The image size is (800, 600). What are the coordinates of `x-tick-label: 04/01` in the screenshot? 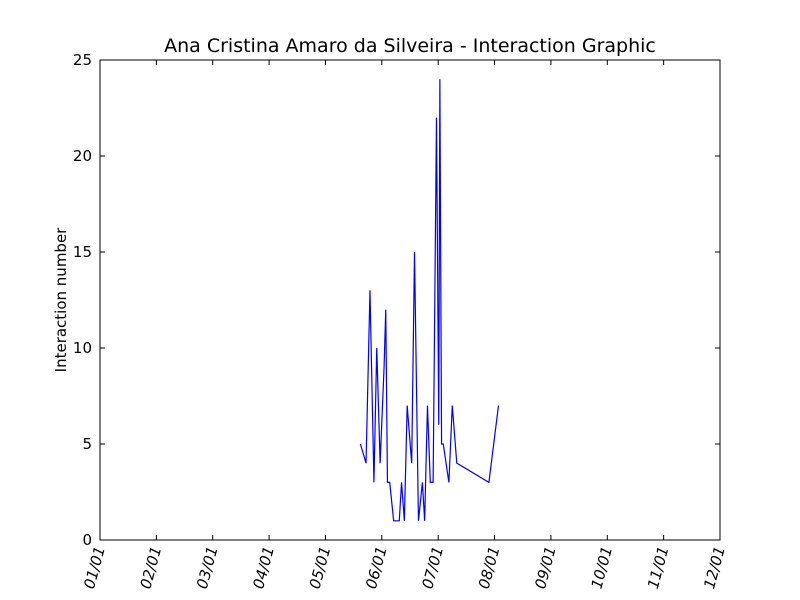 It's located at (263, 567).